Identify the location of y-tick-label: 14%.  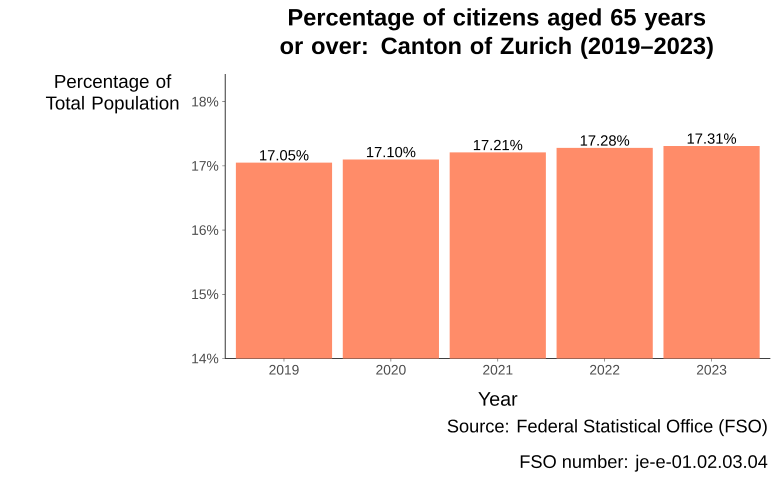
(205, 359).